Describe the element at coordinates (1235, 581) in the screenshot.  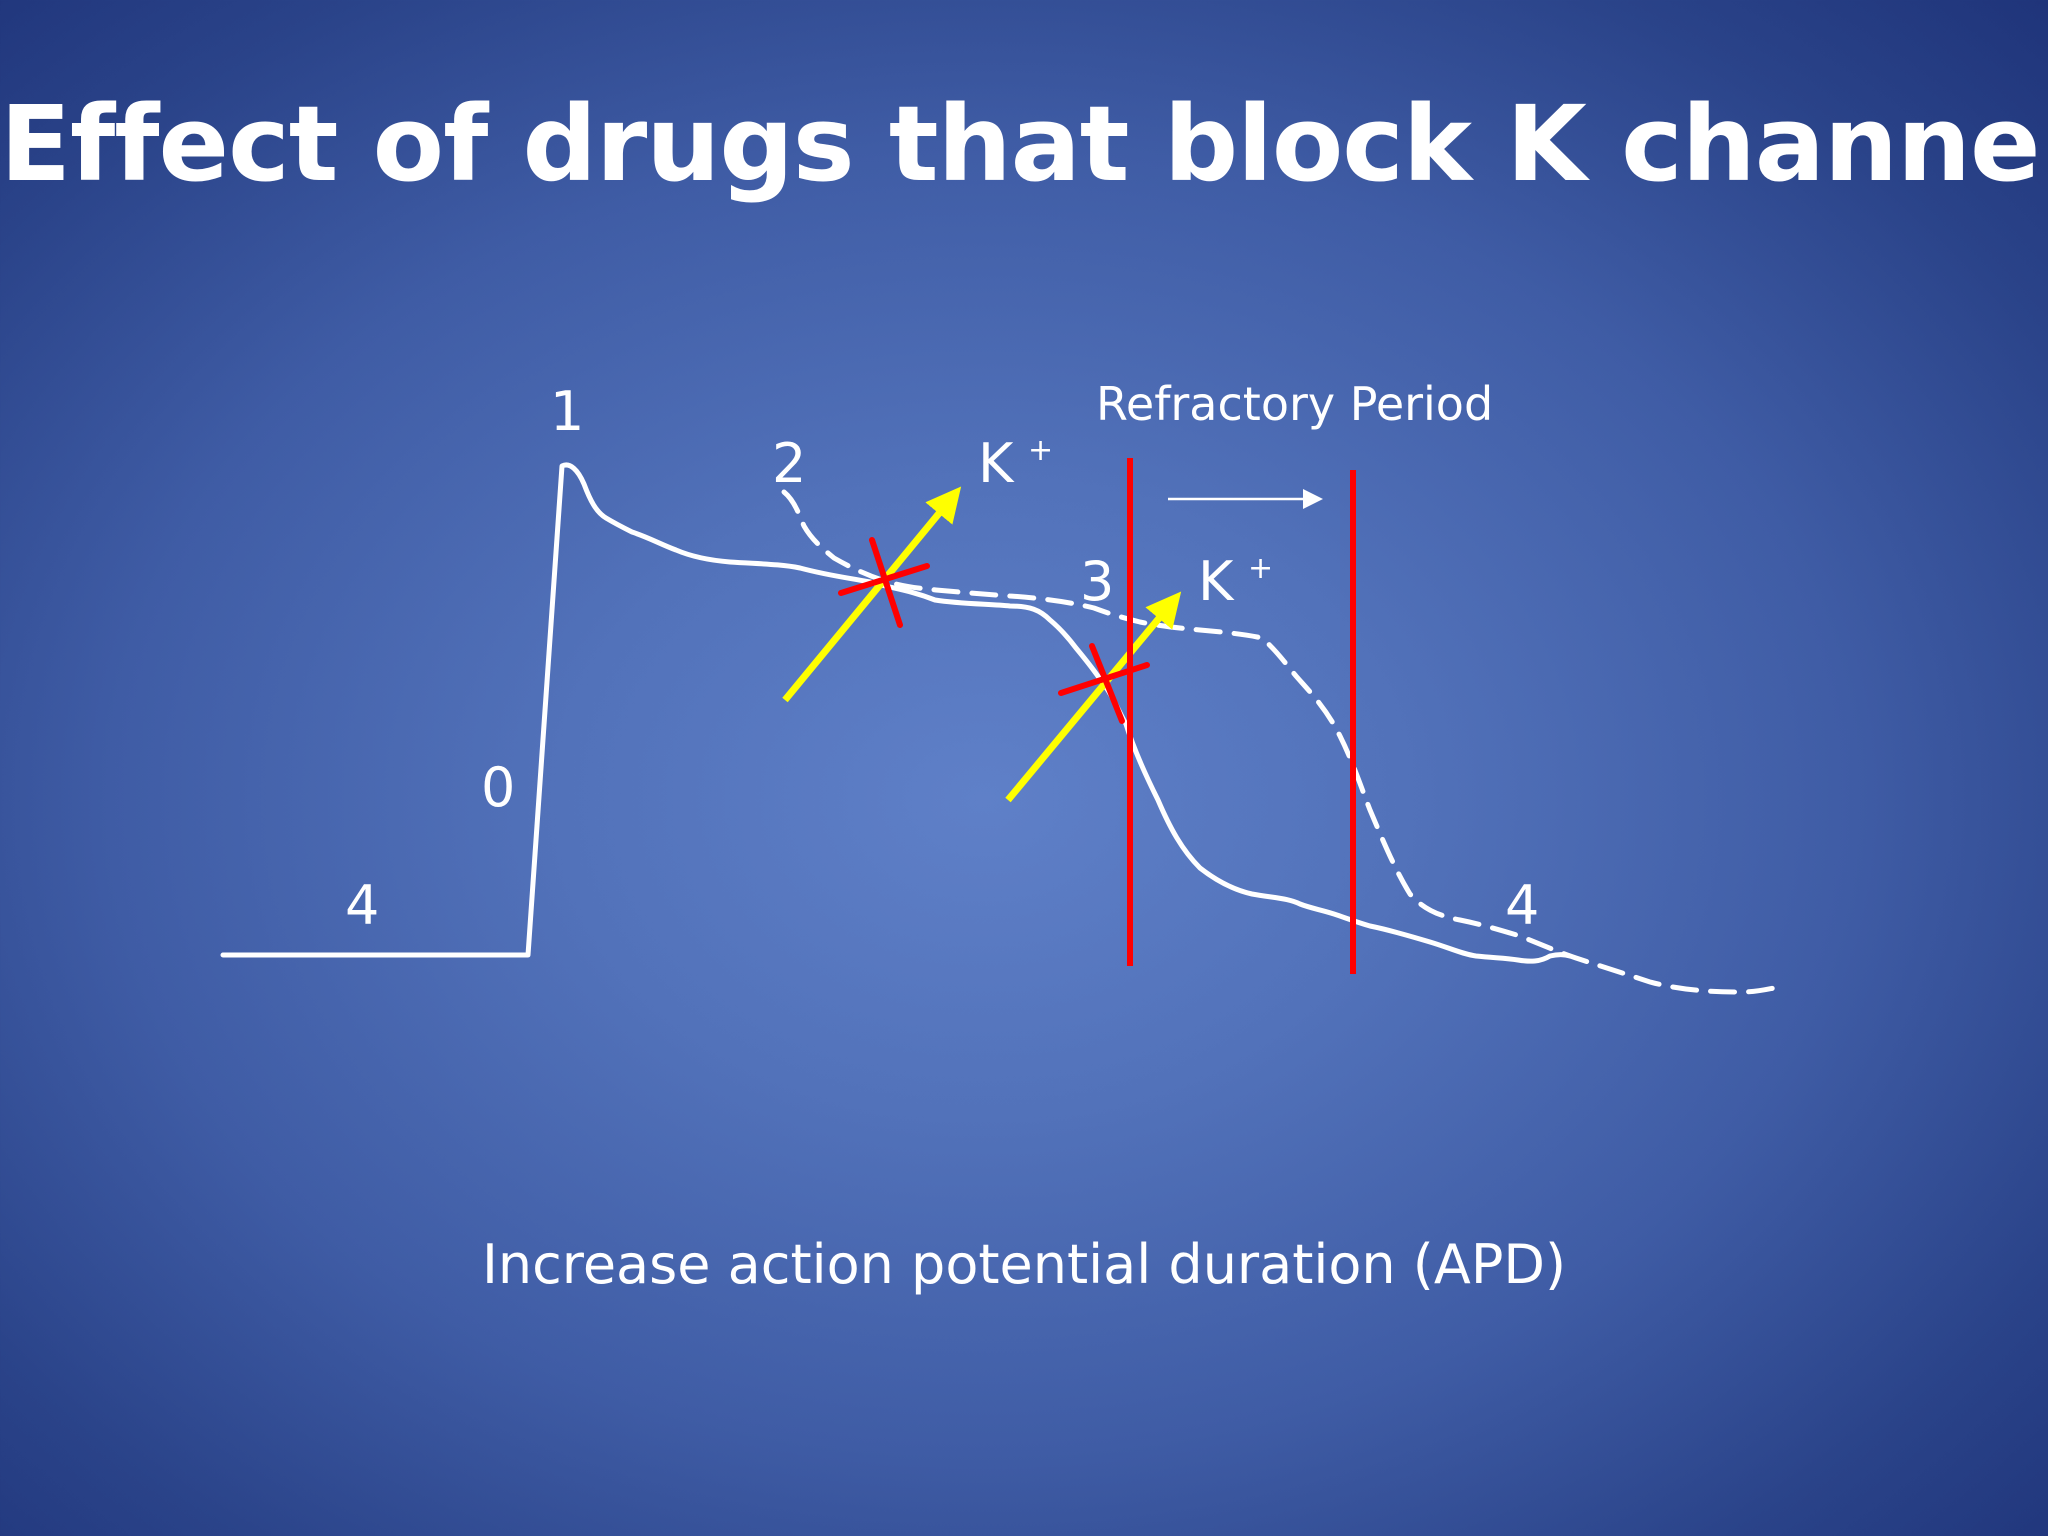
I see `k-ion-label-phase-3: K +` at that location.